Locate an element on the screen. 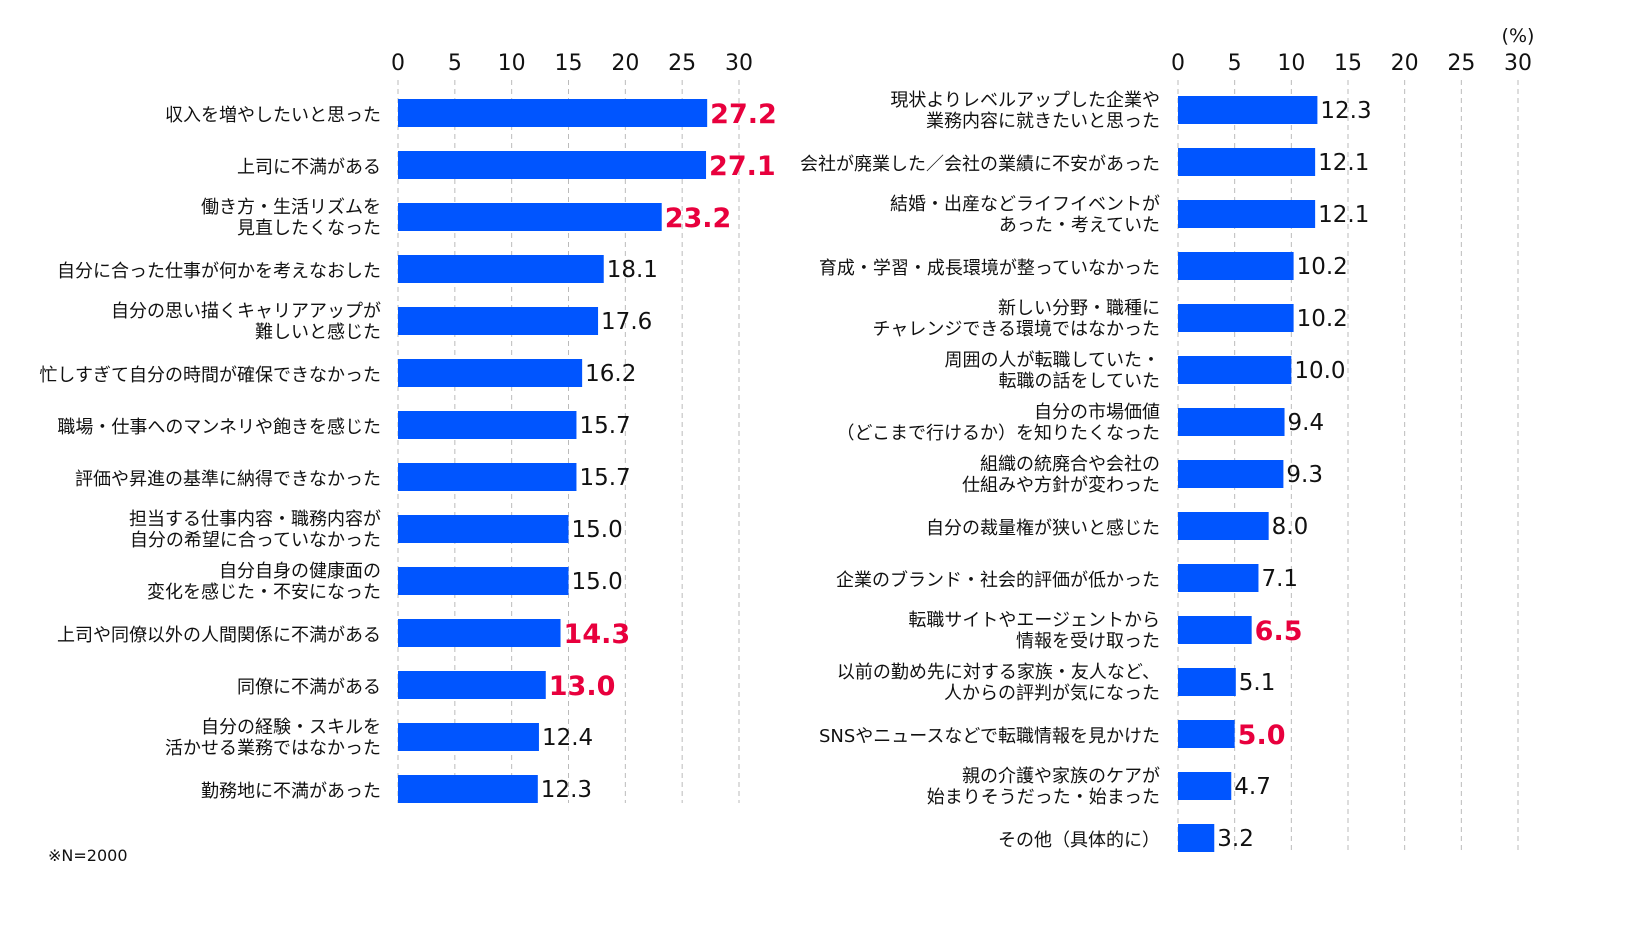 The height and width of the screenshot is (946, 1628). category-label: 同僚に不満がある is located at coordinates (309, 687).